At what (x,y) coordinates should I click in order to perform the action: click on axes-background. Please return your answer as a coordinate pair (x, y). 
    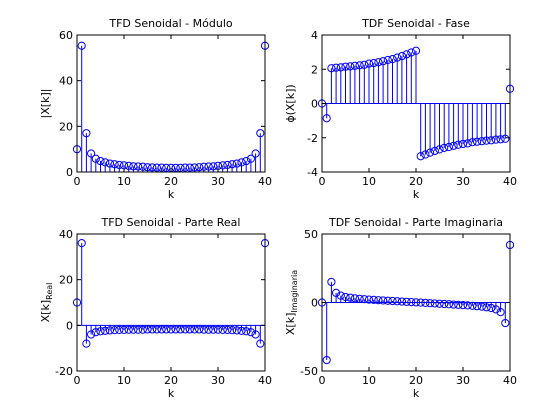
    Looking at the image, I should click on (171, 103).